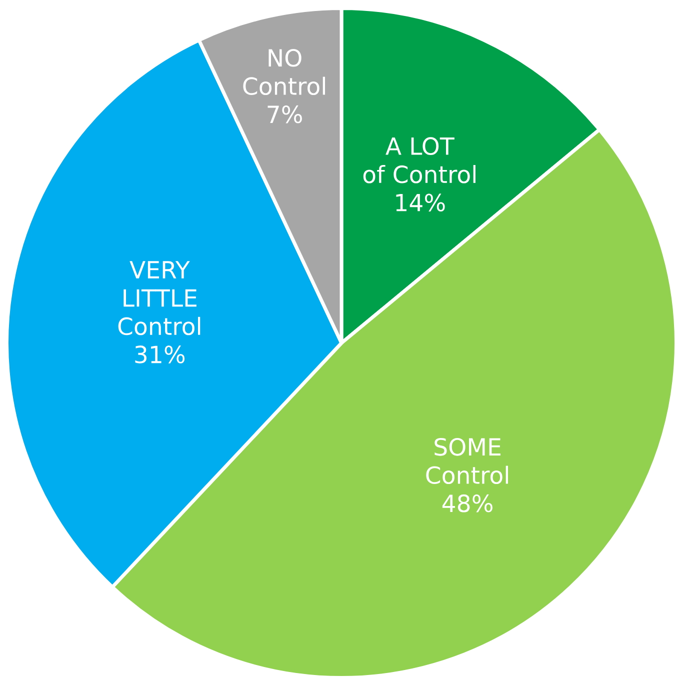 The height and width of the screenshot is (686, 683). Describe the element at coordinates (467, 461) in the screenshot. I see `slice-label: SOME Control` at that location.